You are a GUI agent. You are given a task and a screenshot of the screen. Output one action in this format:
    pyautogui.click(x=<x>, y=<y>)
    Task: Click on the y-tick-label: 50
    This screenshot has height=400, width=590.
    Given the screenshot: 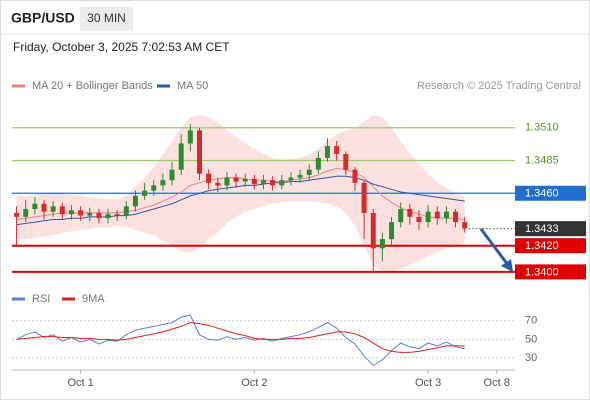 What is the action you would take?
    pyautogui.click(x=531, y=339)
    